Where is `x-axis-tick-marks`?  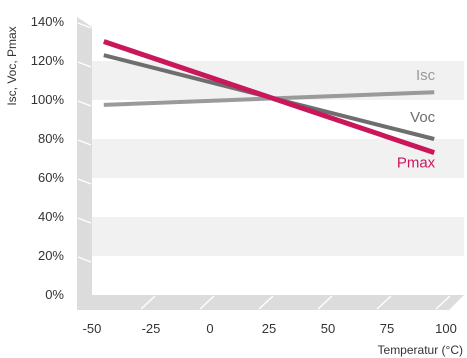 x-axis-tick-marks is located at coordinates (295, 302).